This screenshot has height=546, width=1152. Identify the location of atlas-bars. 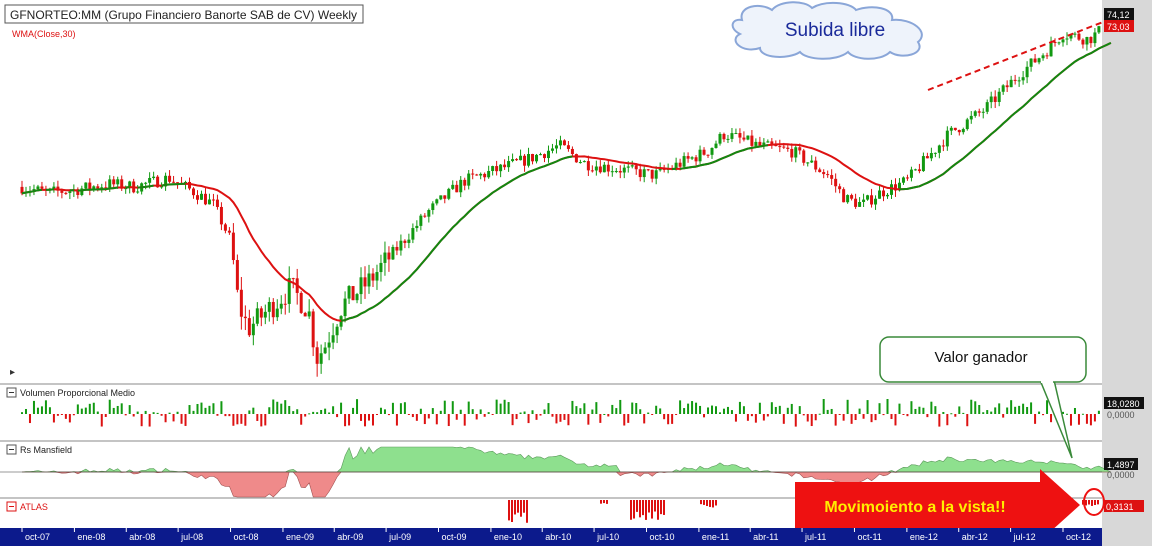
(803, 511).